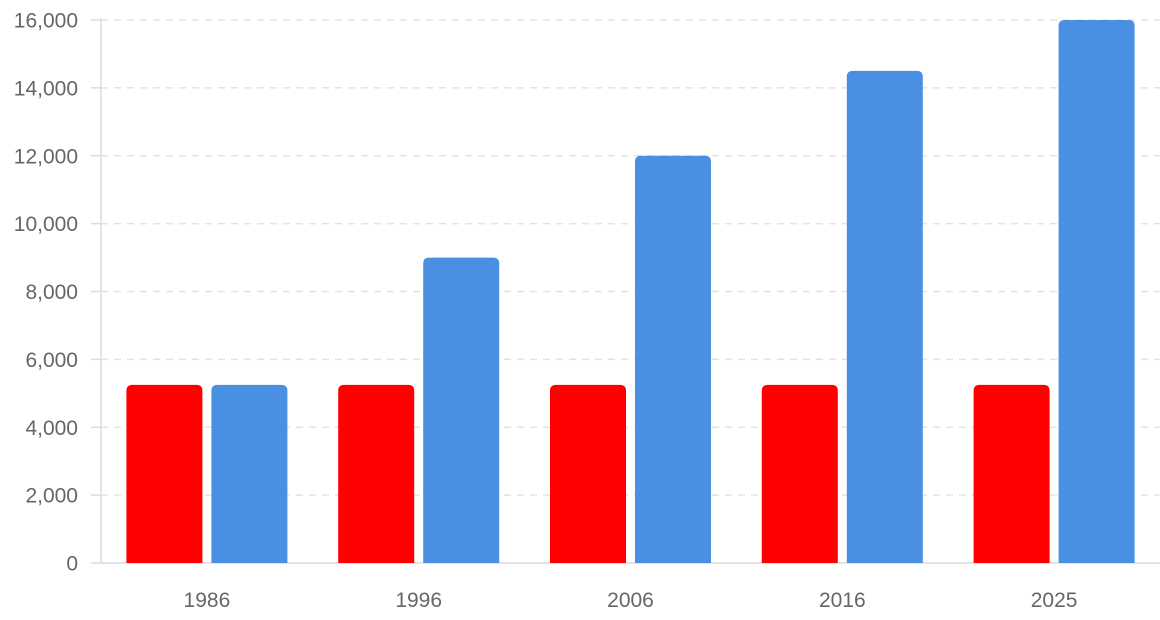  What do you see at coordinates (46, 156) in the screenshot?
I see `y-tick-label: 12,000` at bounding box center [46, 156].